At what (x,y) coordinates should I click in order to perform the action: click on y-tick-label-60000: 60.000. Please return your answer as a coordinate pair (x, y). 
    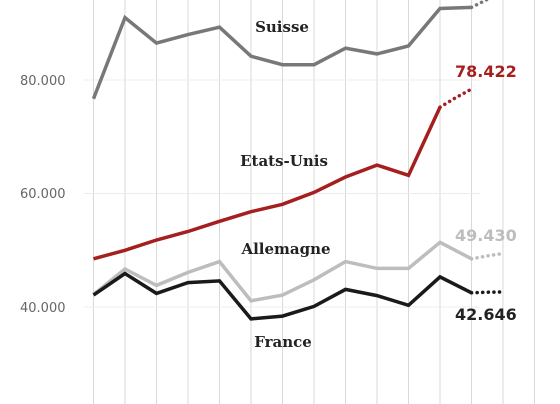
    Looking at the image, I should click on (43, 194).